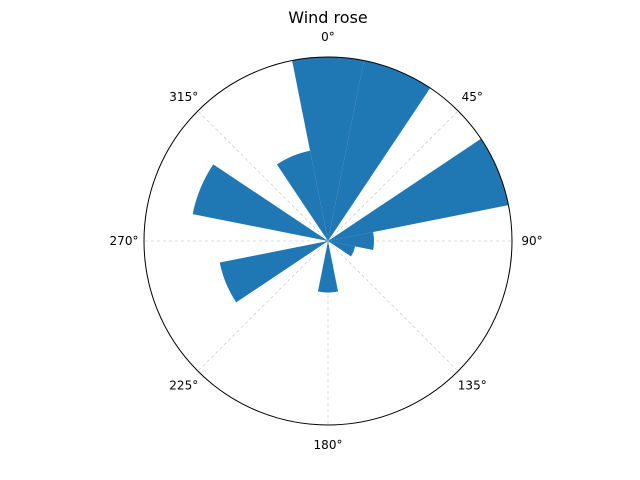  What do you see at coordinates (472, 97) in the screenshot?
I see `theta-tick-label: 45°` at bounding box center [472, 97].